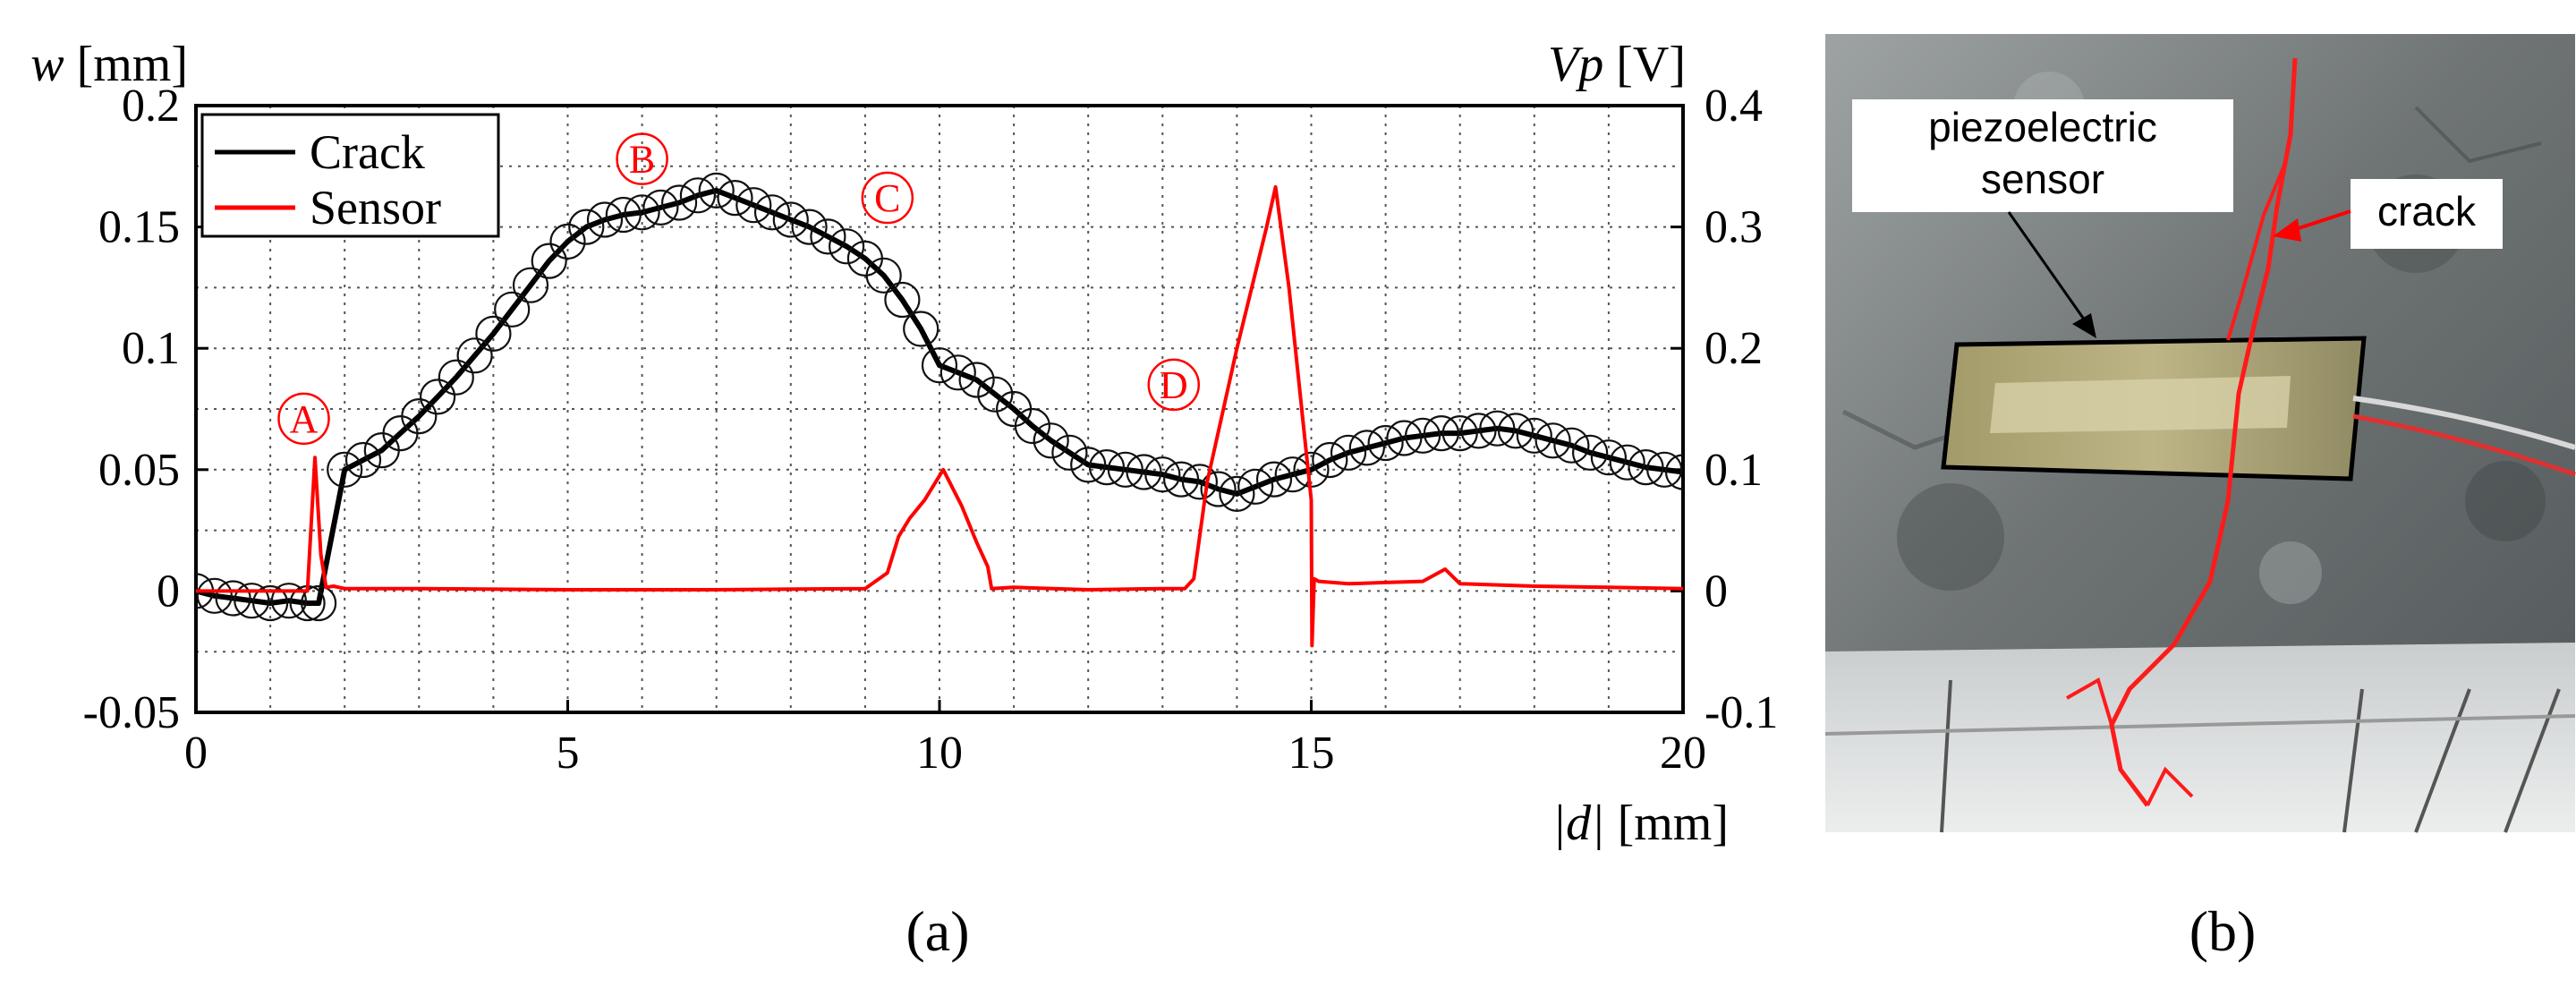  I want to click on panel-a-caption: (a), so click(937, 931).